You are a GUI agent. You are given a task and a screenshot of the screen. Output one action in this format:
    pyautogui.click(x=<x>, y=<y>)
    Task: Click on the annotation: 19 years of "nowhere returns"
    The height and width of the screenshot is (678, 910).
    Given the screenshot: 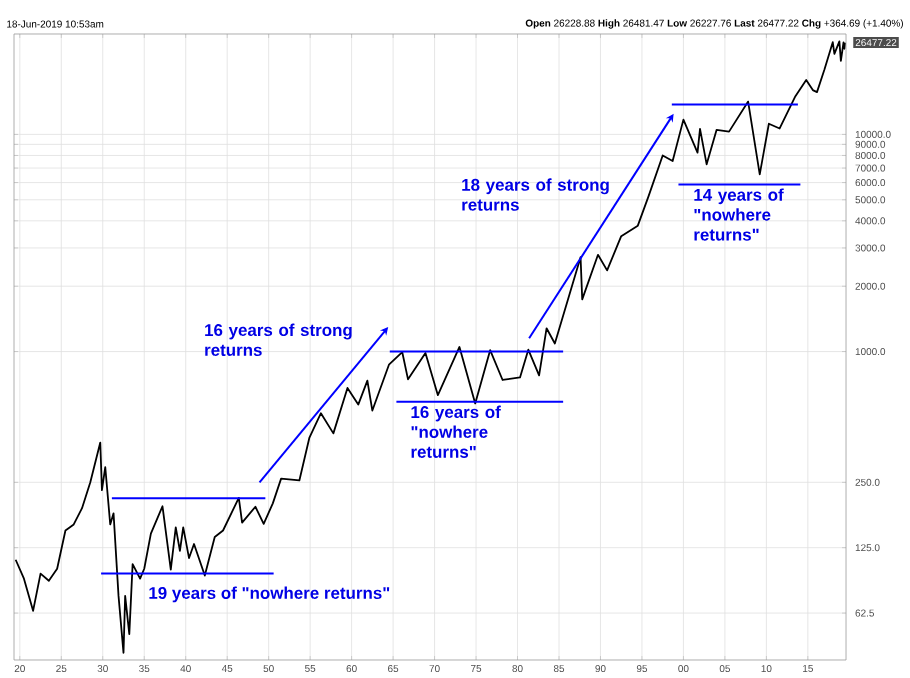 What is the action you would take?
    pyautogui.click(x=269, y=594)
    